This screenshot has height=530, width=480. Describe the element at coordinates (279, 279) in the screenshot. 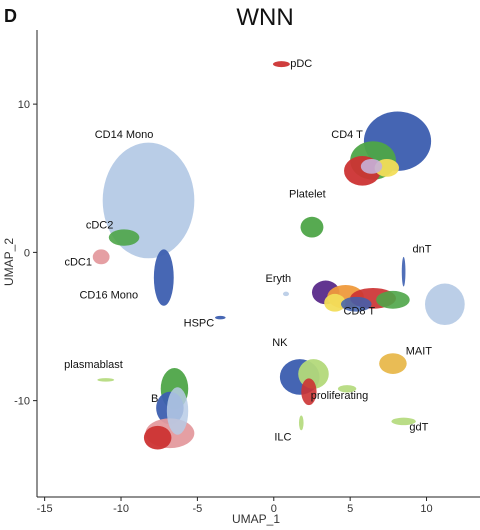

I see `cluster-label: Eryth` at that location.